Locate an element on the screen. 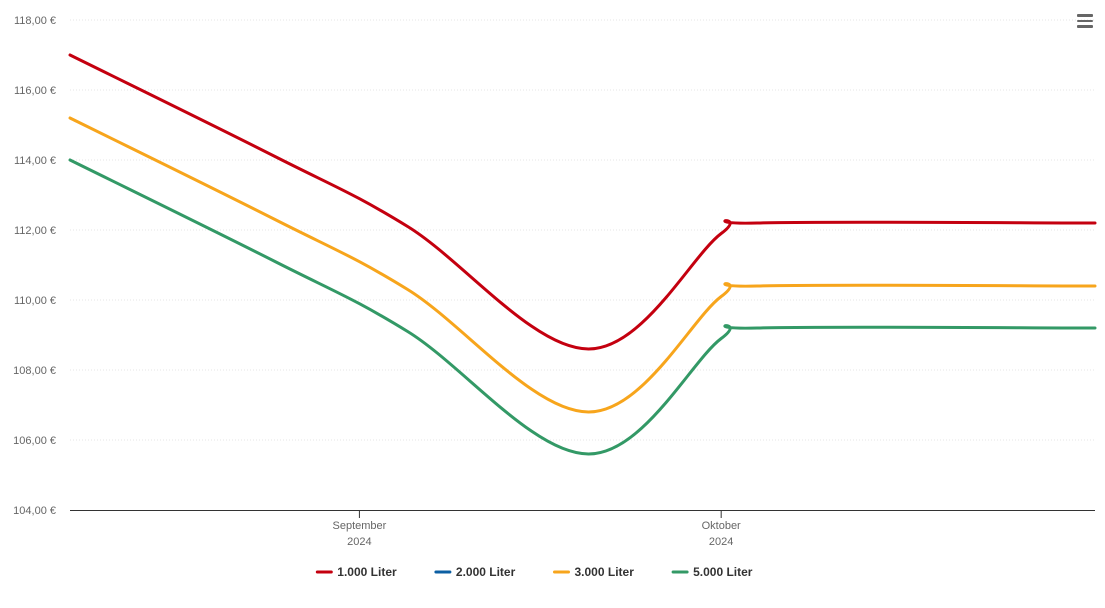 The height and width of the screenshot is (608, 1105). y-tick-label: 116,00 € is located at coordinates (35, 91).